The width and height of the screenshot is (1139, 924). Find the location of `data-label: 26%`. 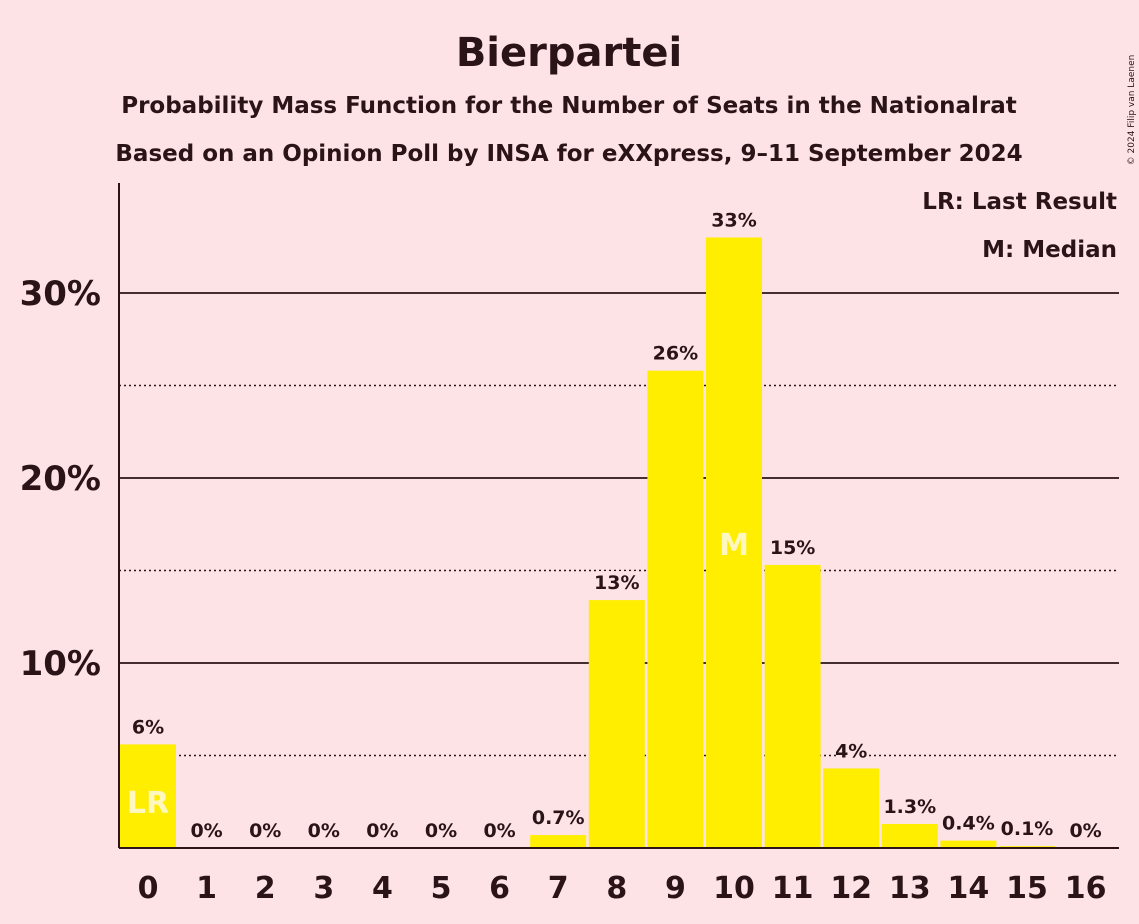

data-label: 26% is located at coordinates (675, 354).